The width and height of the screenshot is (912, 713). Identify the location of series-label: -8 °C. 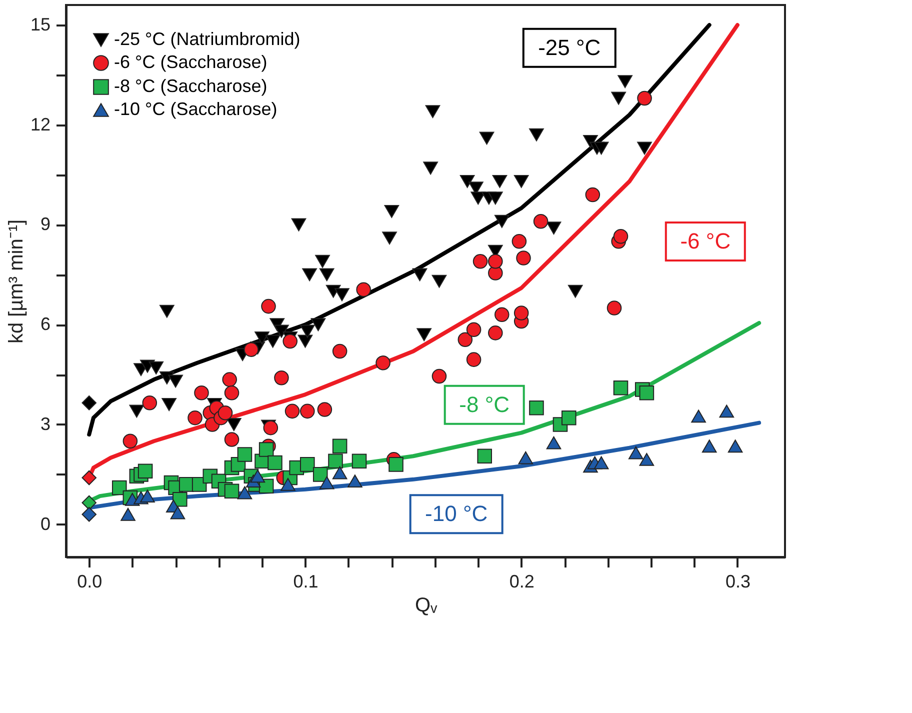
(484, 404).